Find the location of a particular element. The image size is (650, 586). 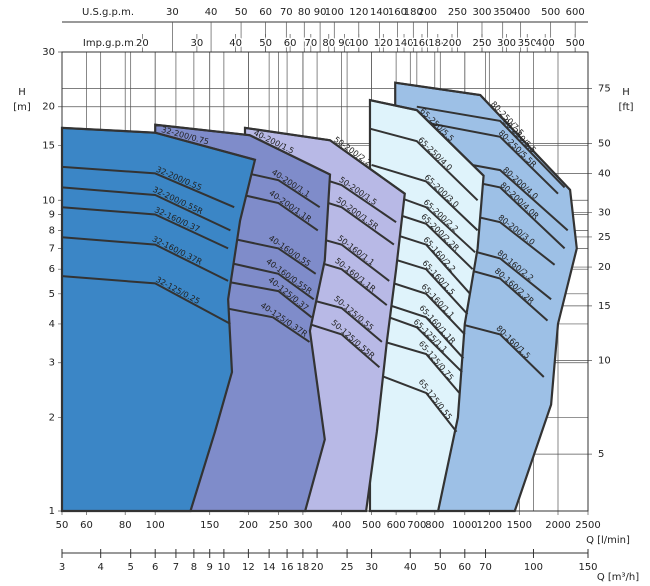

x-tick-label: 60 is located at coordinates (86, 525).